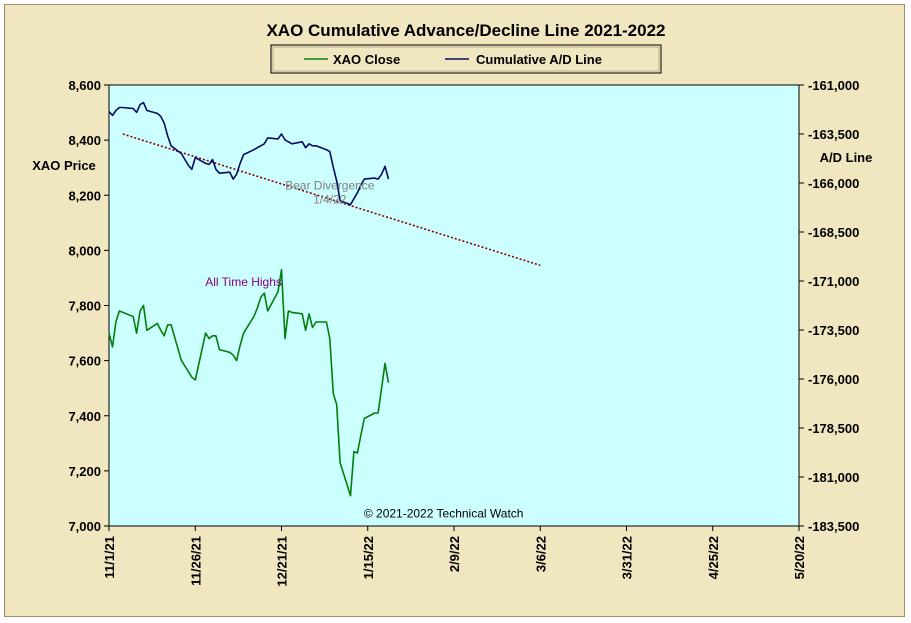  What do you see at coordinates (84, 85) in the screenshot?
I see `y-left-tick-label: 8,600` at bounding box center [84, 85].